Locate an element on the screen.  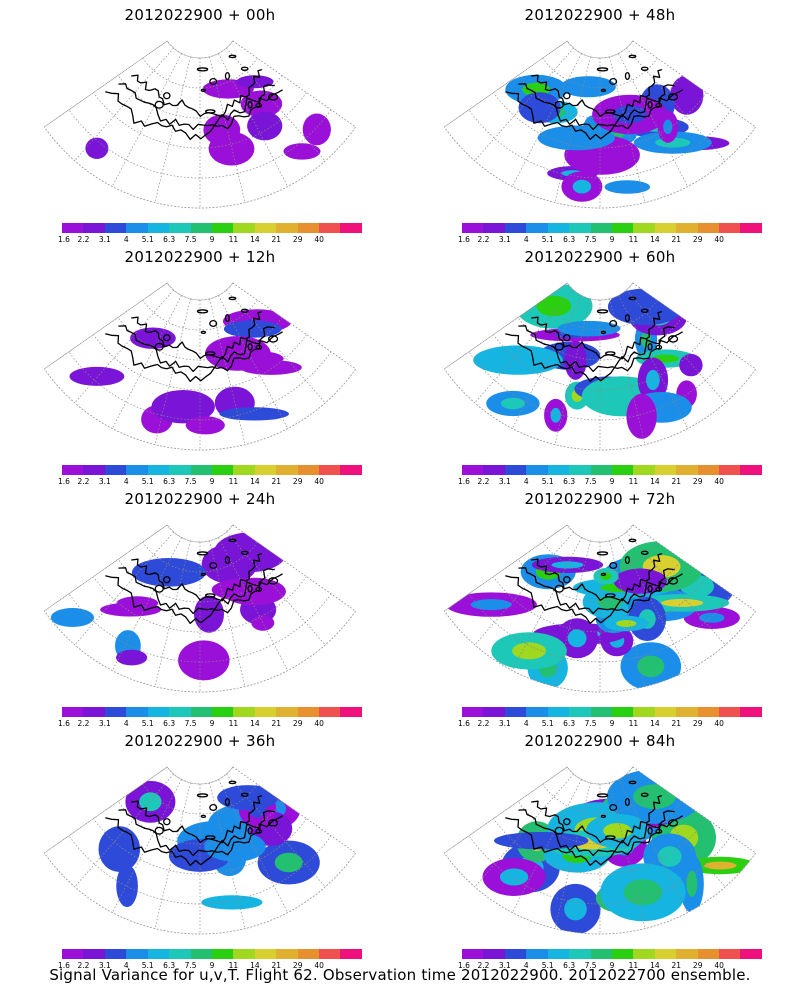
colorbar-tick-label: 3.1 is located at coordinates (504, 239).